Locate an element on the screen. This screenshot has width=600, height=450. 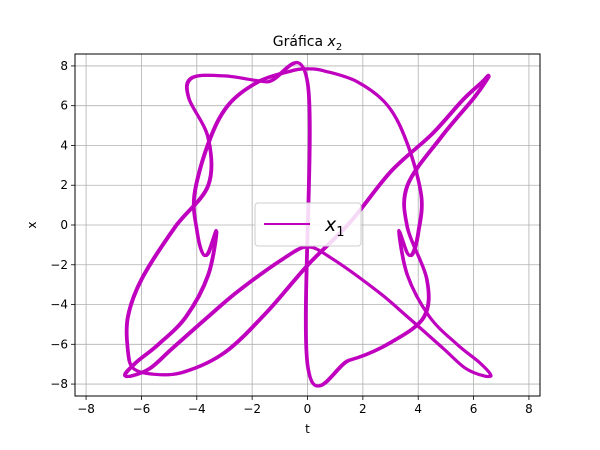
y-tick-label: −4 is located at coordinates (59, 305).